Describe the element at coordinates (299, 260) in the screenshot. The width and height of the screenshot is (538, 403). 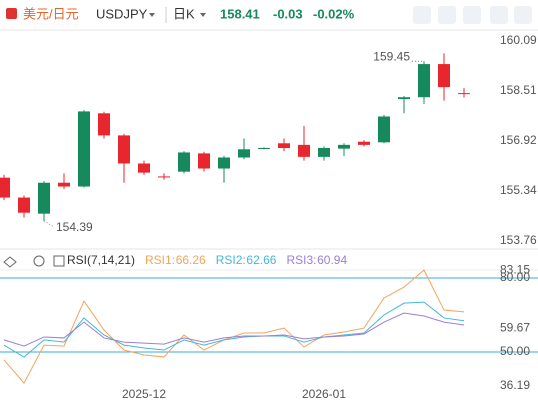
I see `legend-name: RSI3` at that location.